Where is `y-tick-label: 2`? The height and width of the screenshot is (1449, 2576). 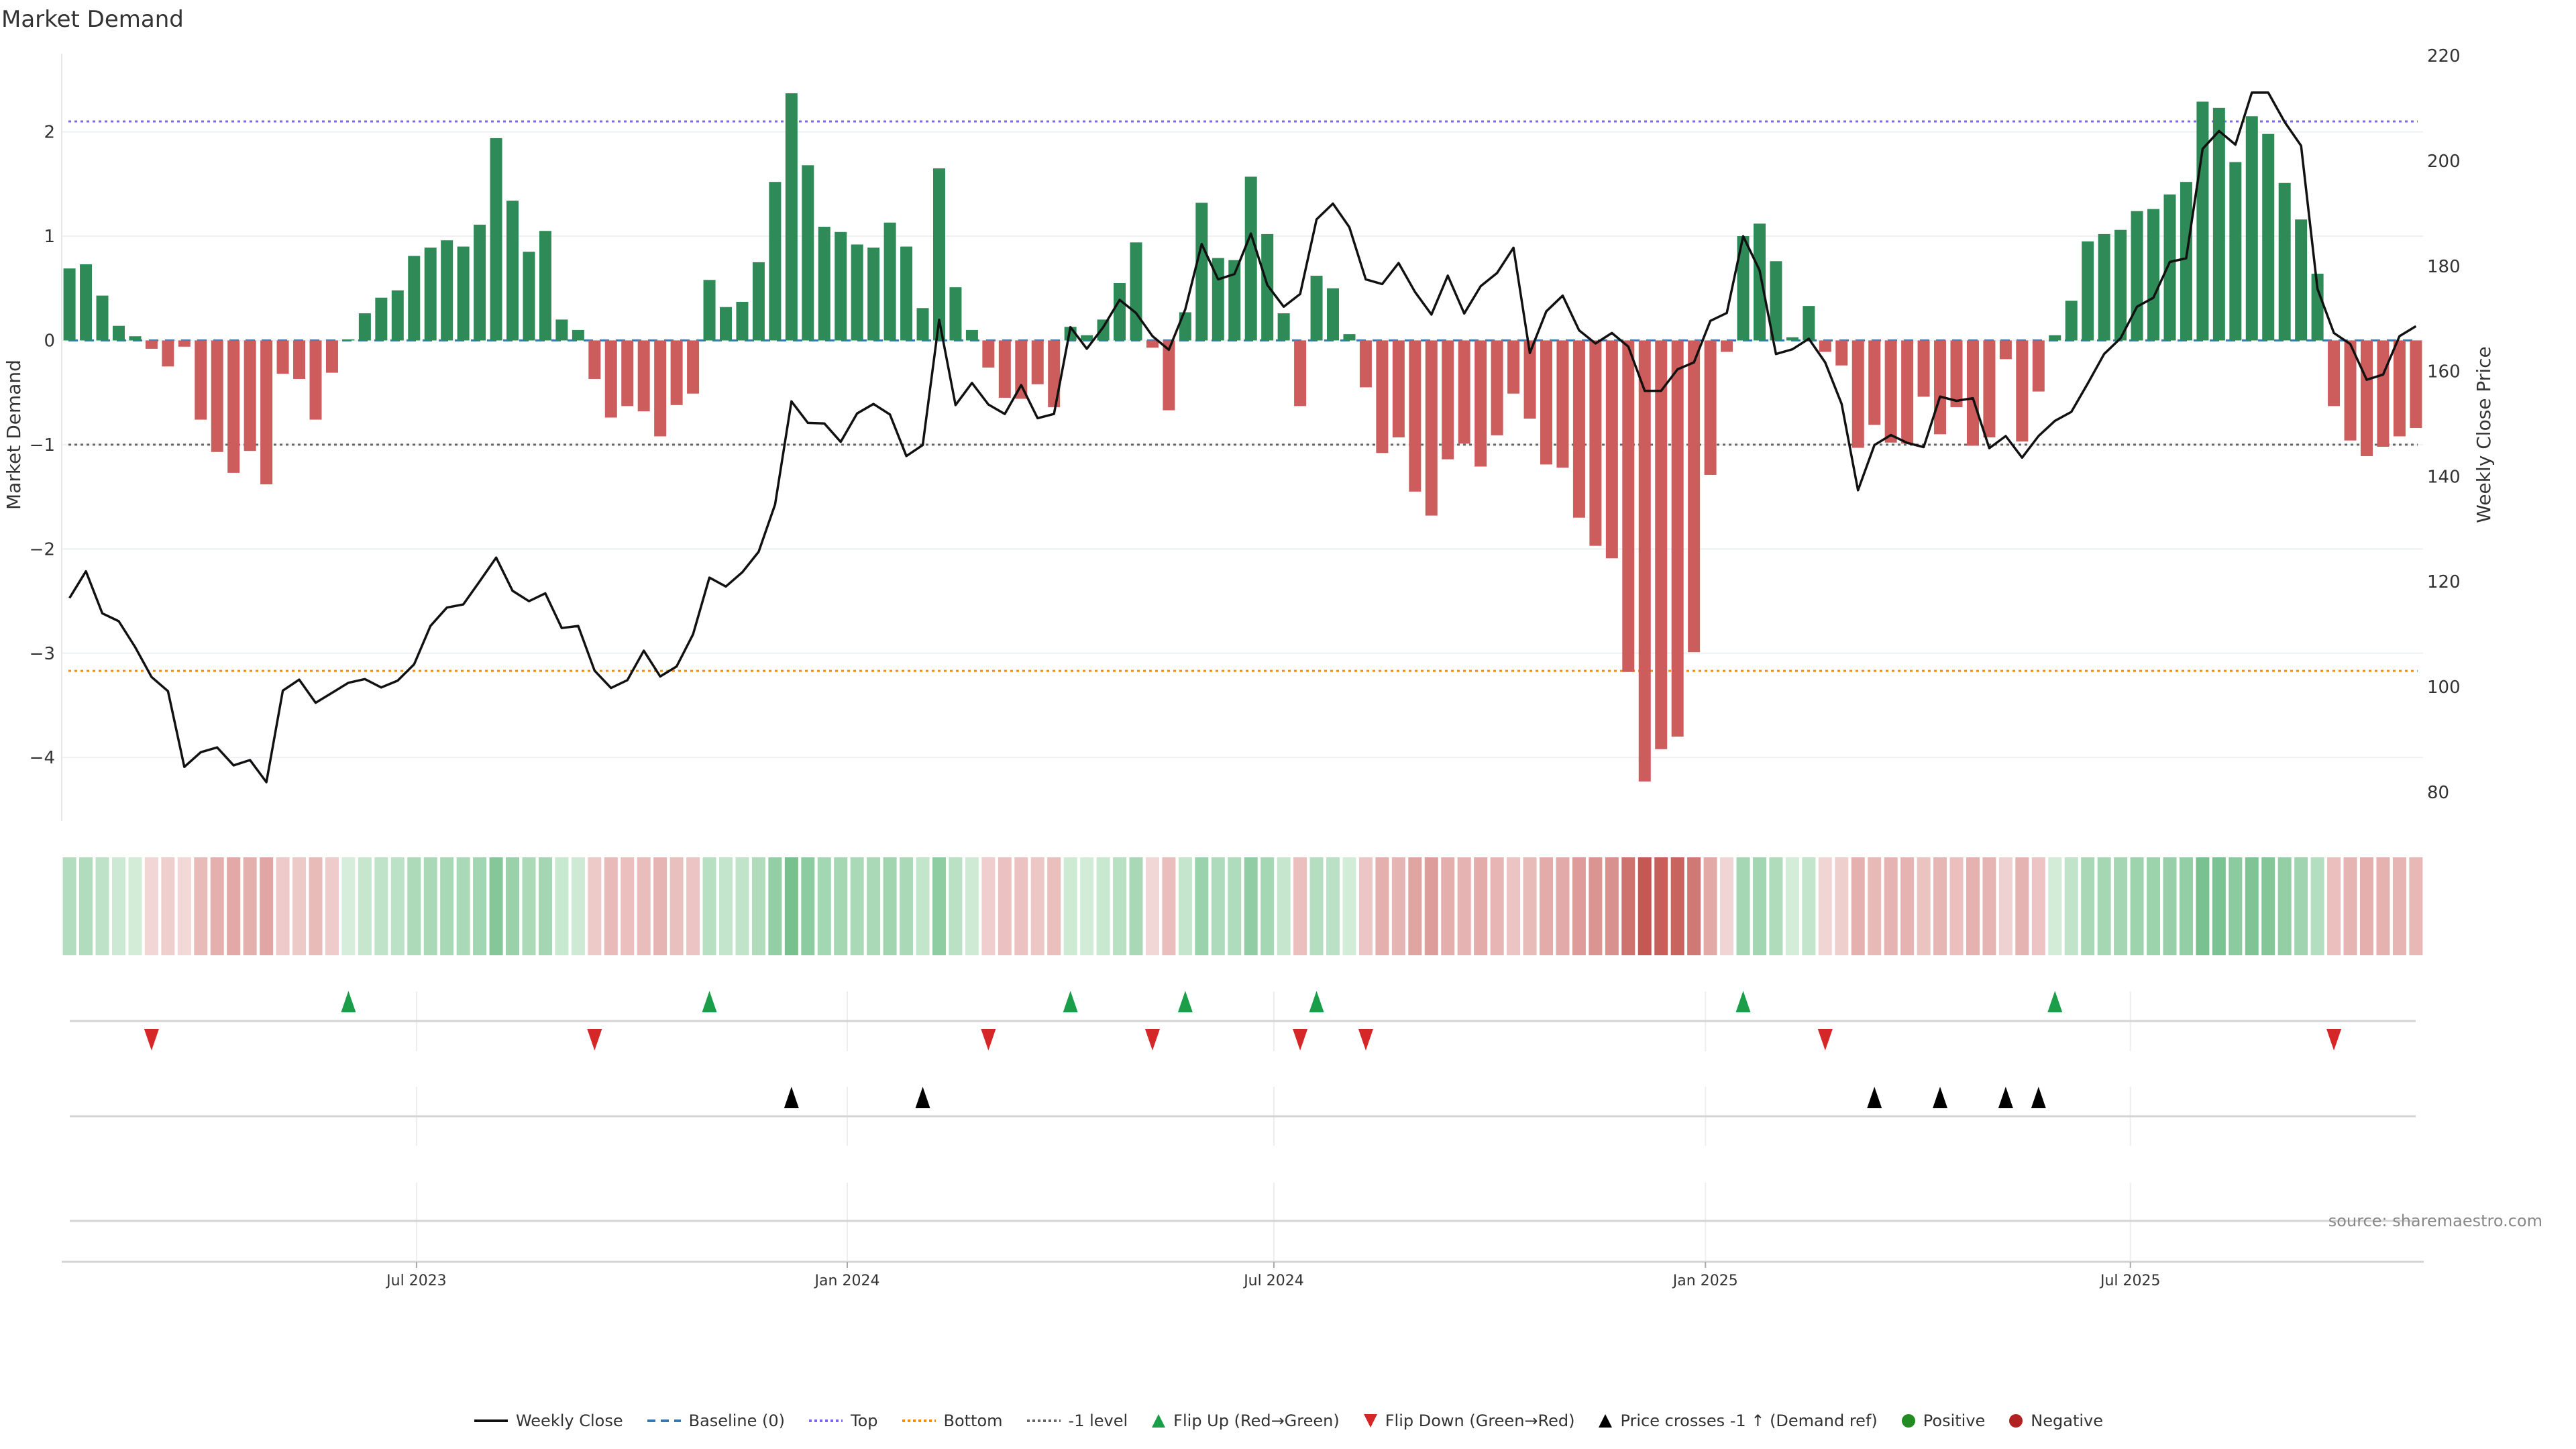
y-tick-label: 2 is located at coordinates (49, 133).